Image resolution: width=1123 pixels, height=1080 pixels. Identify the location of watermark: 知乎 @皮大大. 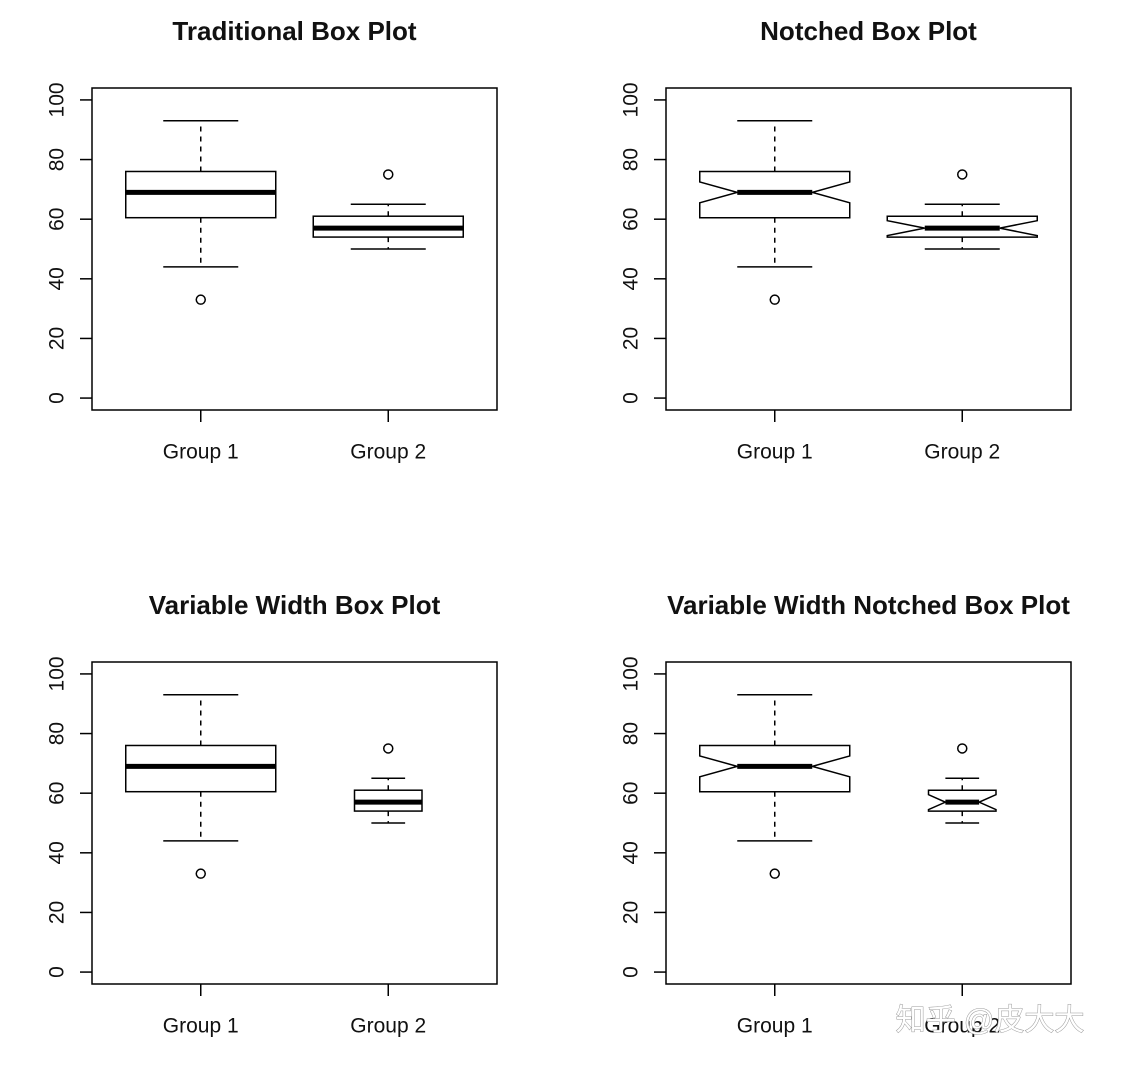
(990, 1020).